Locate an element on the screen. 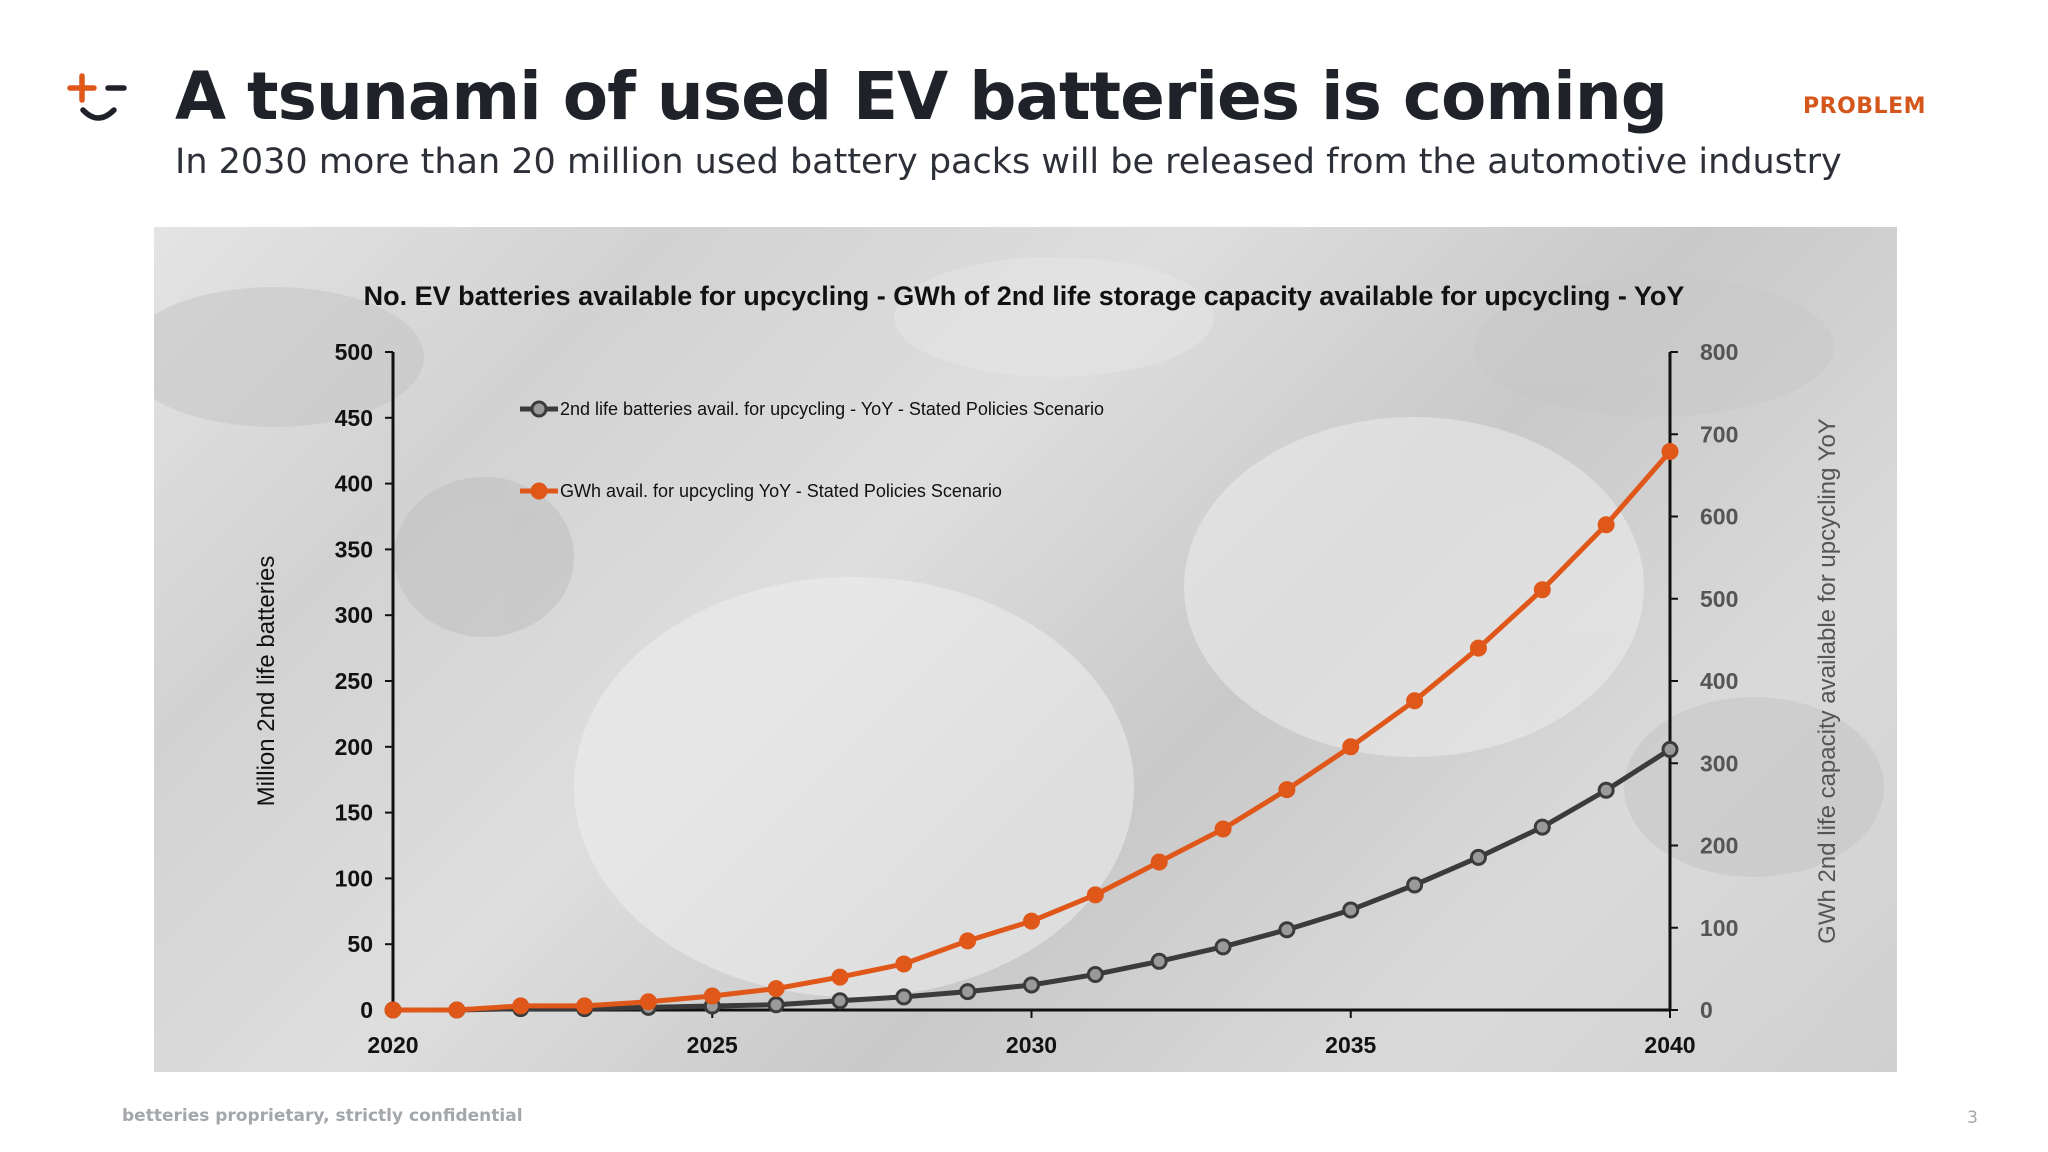  y-axis-label-left: Million 2nd life batteries is located at coordinates (266, 681).